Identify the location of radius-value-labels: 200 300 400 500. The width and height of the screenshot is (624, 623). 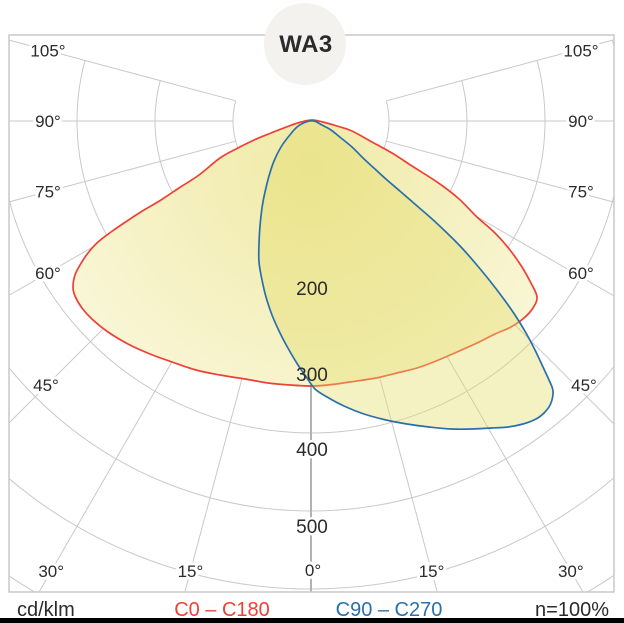
(312, 410).